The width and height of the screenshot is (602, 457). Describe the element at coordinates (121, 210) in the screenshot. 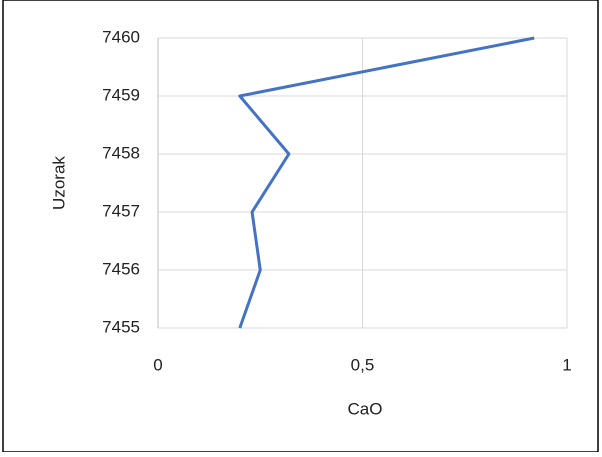

I see `y-tick-label: 7457` at that location.